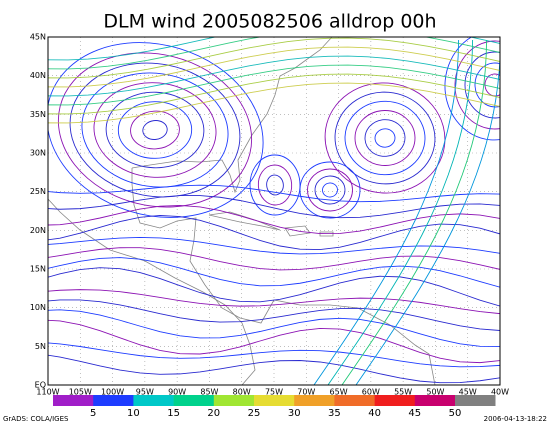  What do you see at coordinates (38, 191) in the screenshot?
I see `lat-label: 25N` at bounding box center [38, 191].